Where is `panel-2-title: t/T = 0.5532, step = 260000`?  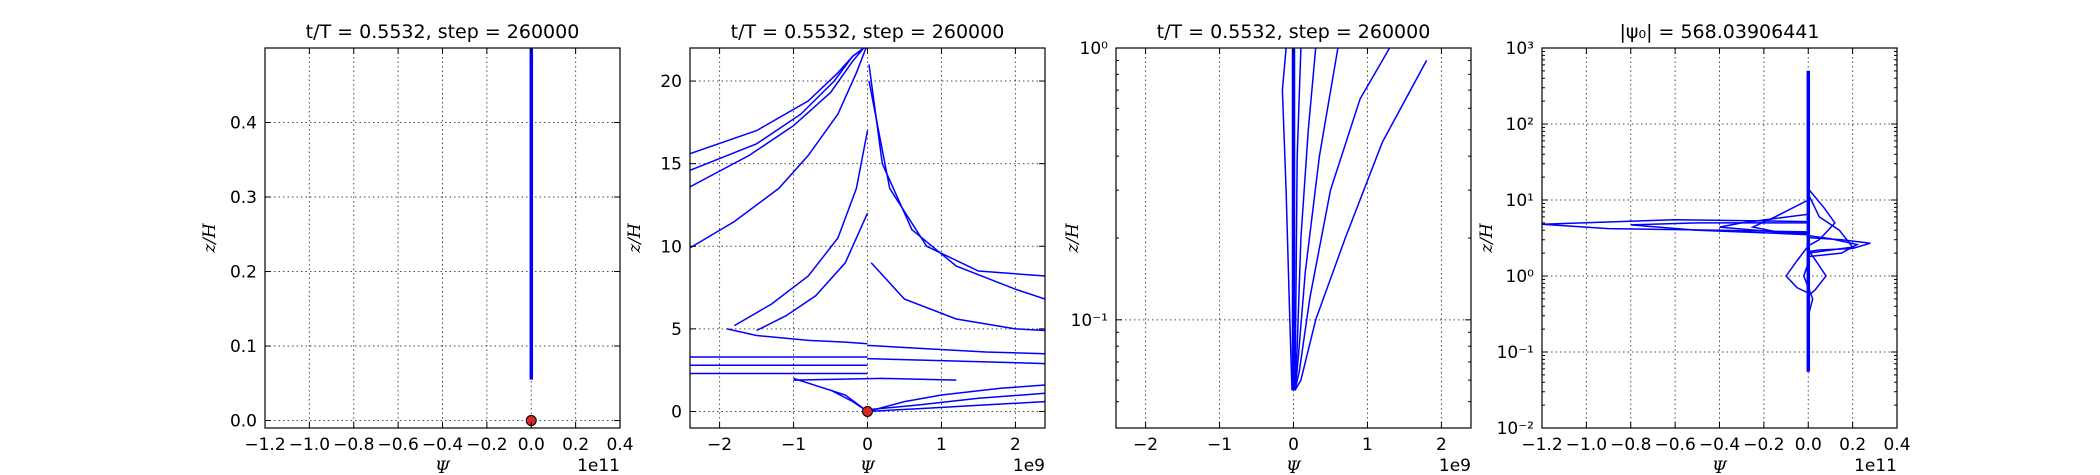
panel-2-title: t/T = 0.5532, step = 260000 is located at coordinates (868, 32).